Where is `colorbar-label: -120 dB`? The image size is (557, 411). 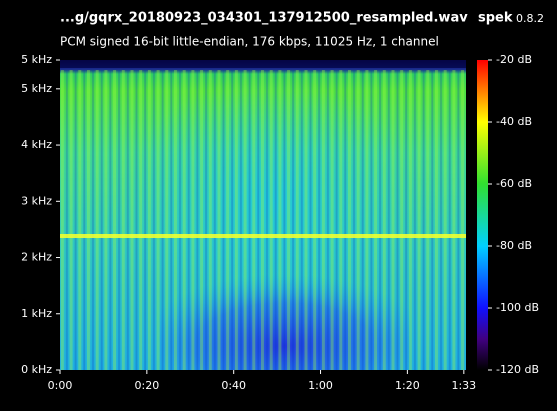 colorbar-label: -120 dB is located at coordinates (517, 369).